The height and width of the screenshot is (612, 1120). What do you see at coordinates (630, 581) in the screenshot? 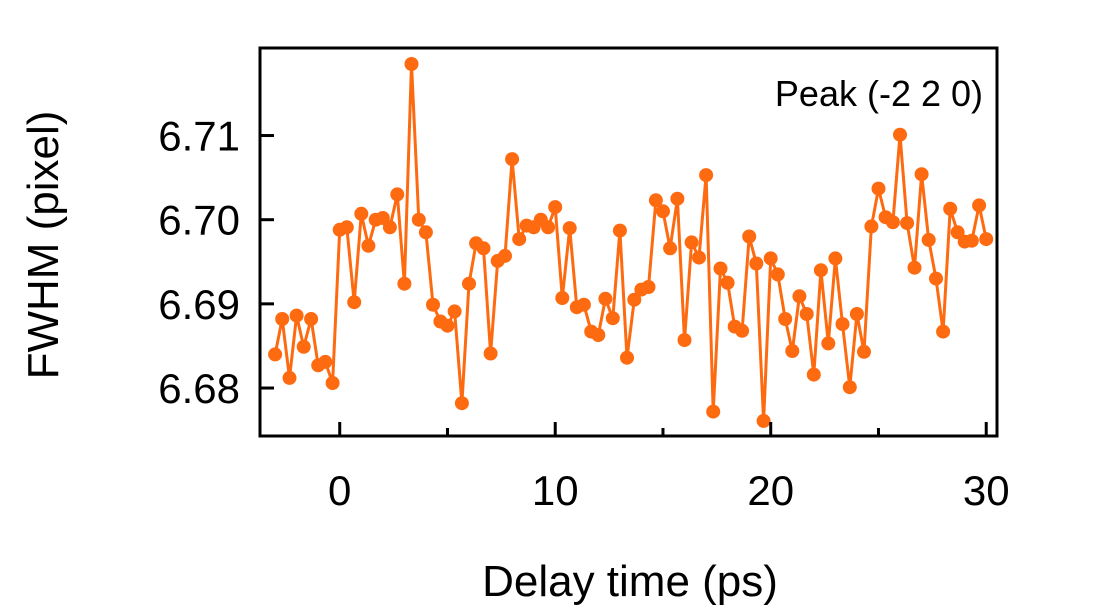
I see `x-axis-title: Delay time (ps)` at bounding box center [630, 581].